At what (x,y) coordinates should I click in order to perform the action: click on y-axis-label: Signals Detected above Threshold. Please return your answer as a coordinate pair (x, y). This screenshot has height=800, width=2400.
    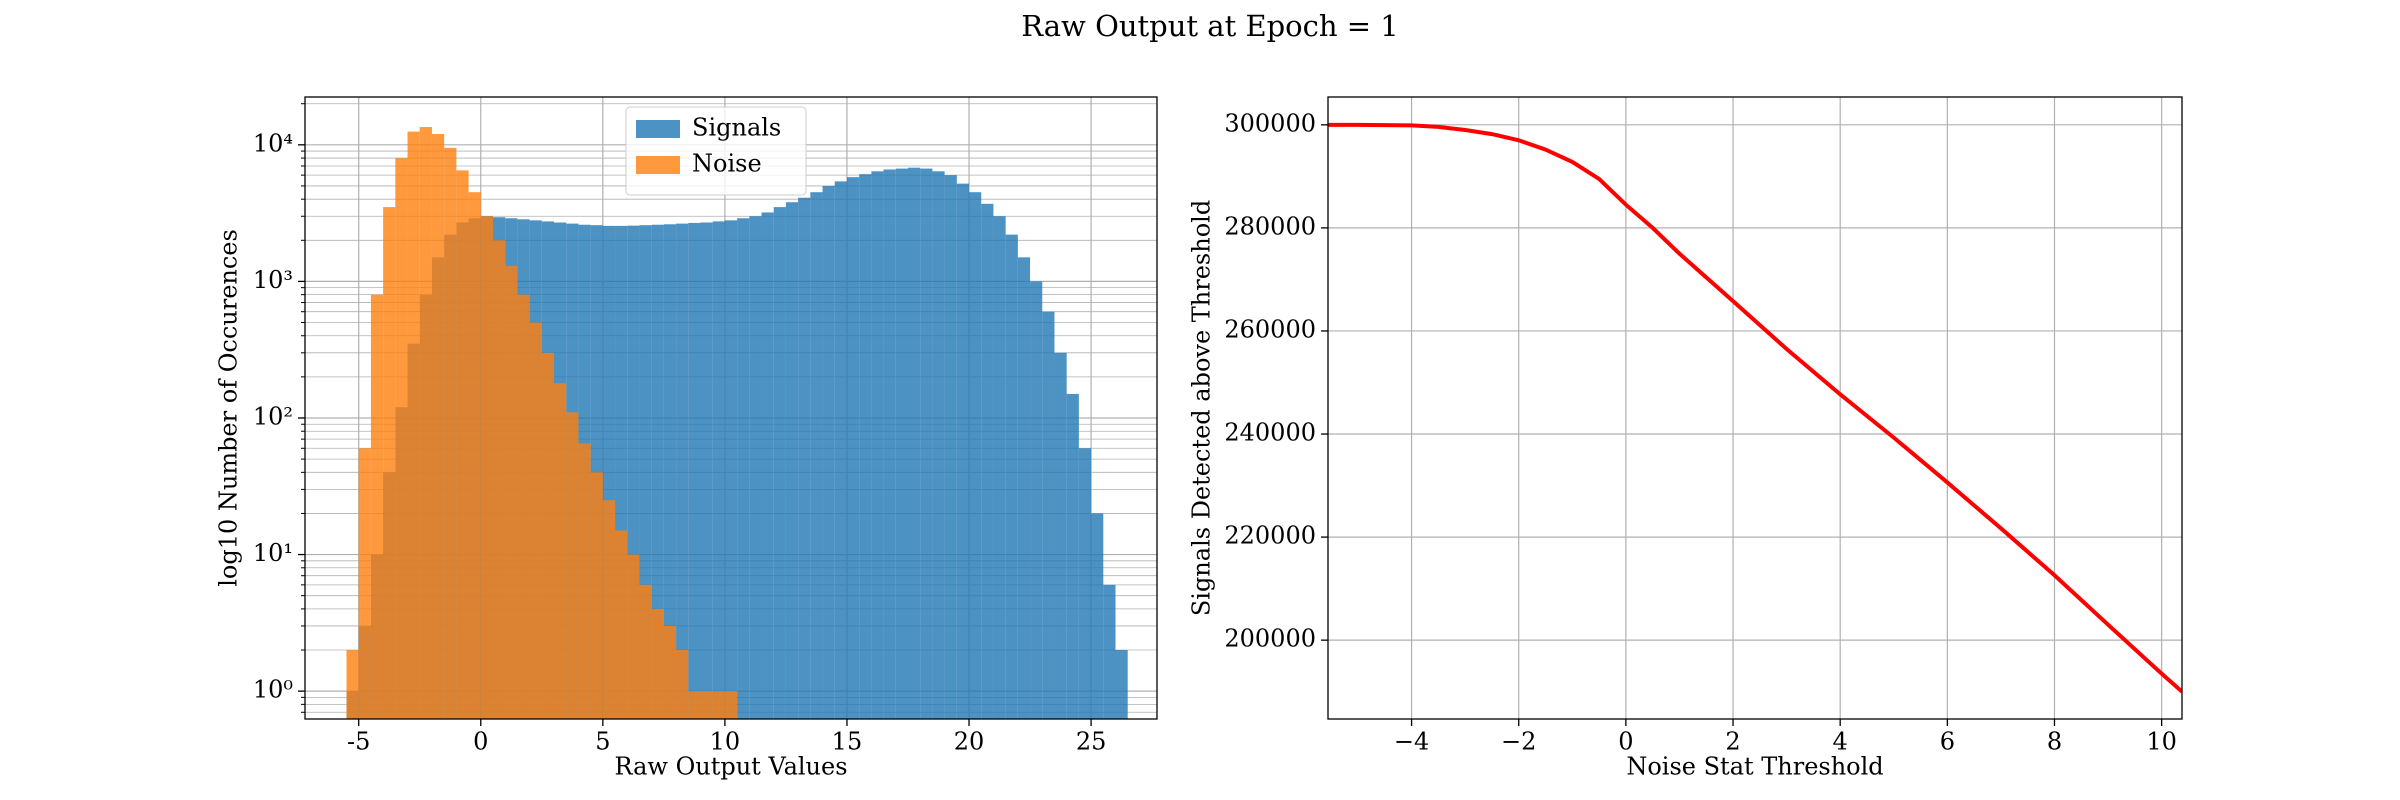
    Looking at the image, I should click on (1202, 408).